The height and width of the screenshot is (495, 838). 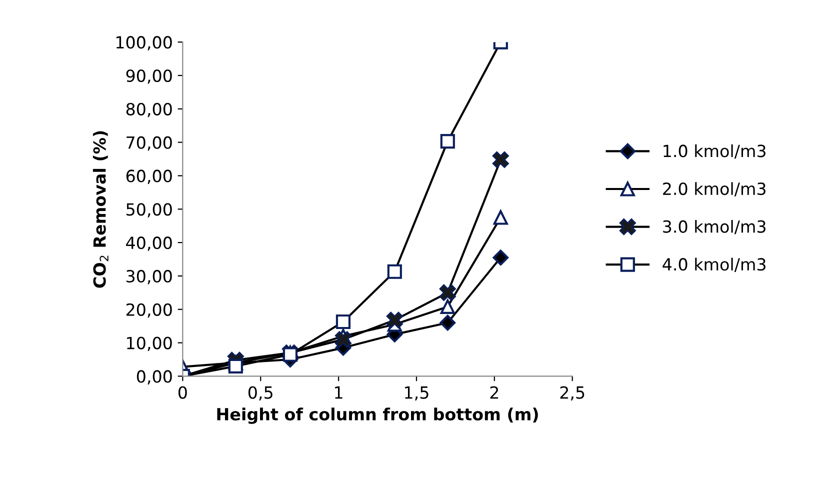 What do you see at coordinates (149, 110) in the screenshot?
I see `y-tick-label: 80,00` at bounding box center [149, 110].